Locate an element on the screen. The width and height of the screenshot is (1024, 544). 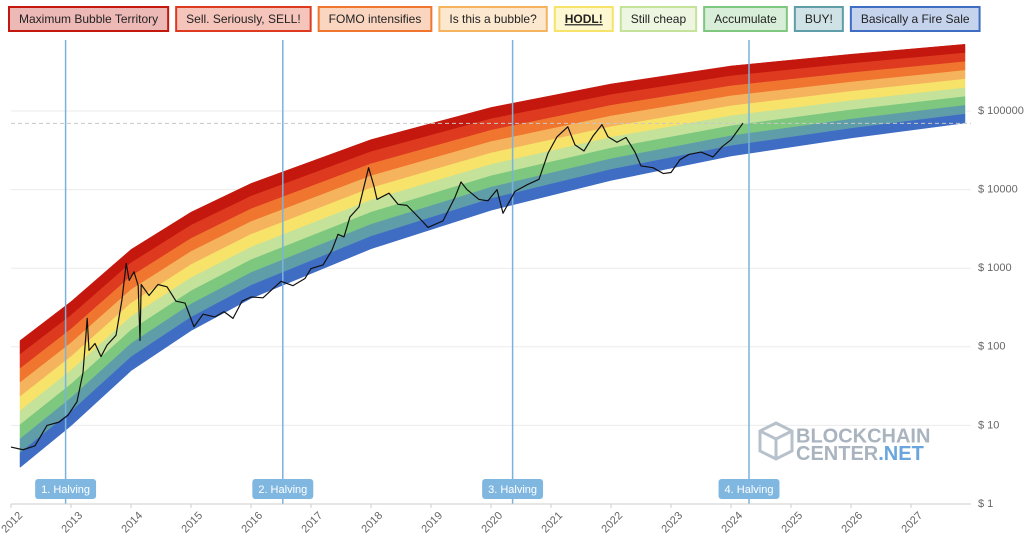
x-tick-label: 2020 is located at coordinates (492, 523).